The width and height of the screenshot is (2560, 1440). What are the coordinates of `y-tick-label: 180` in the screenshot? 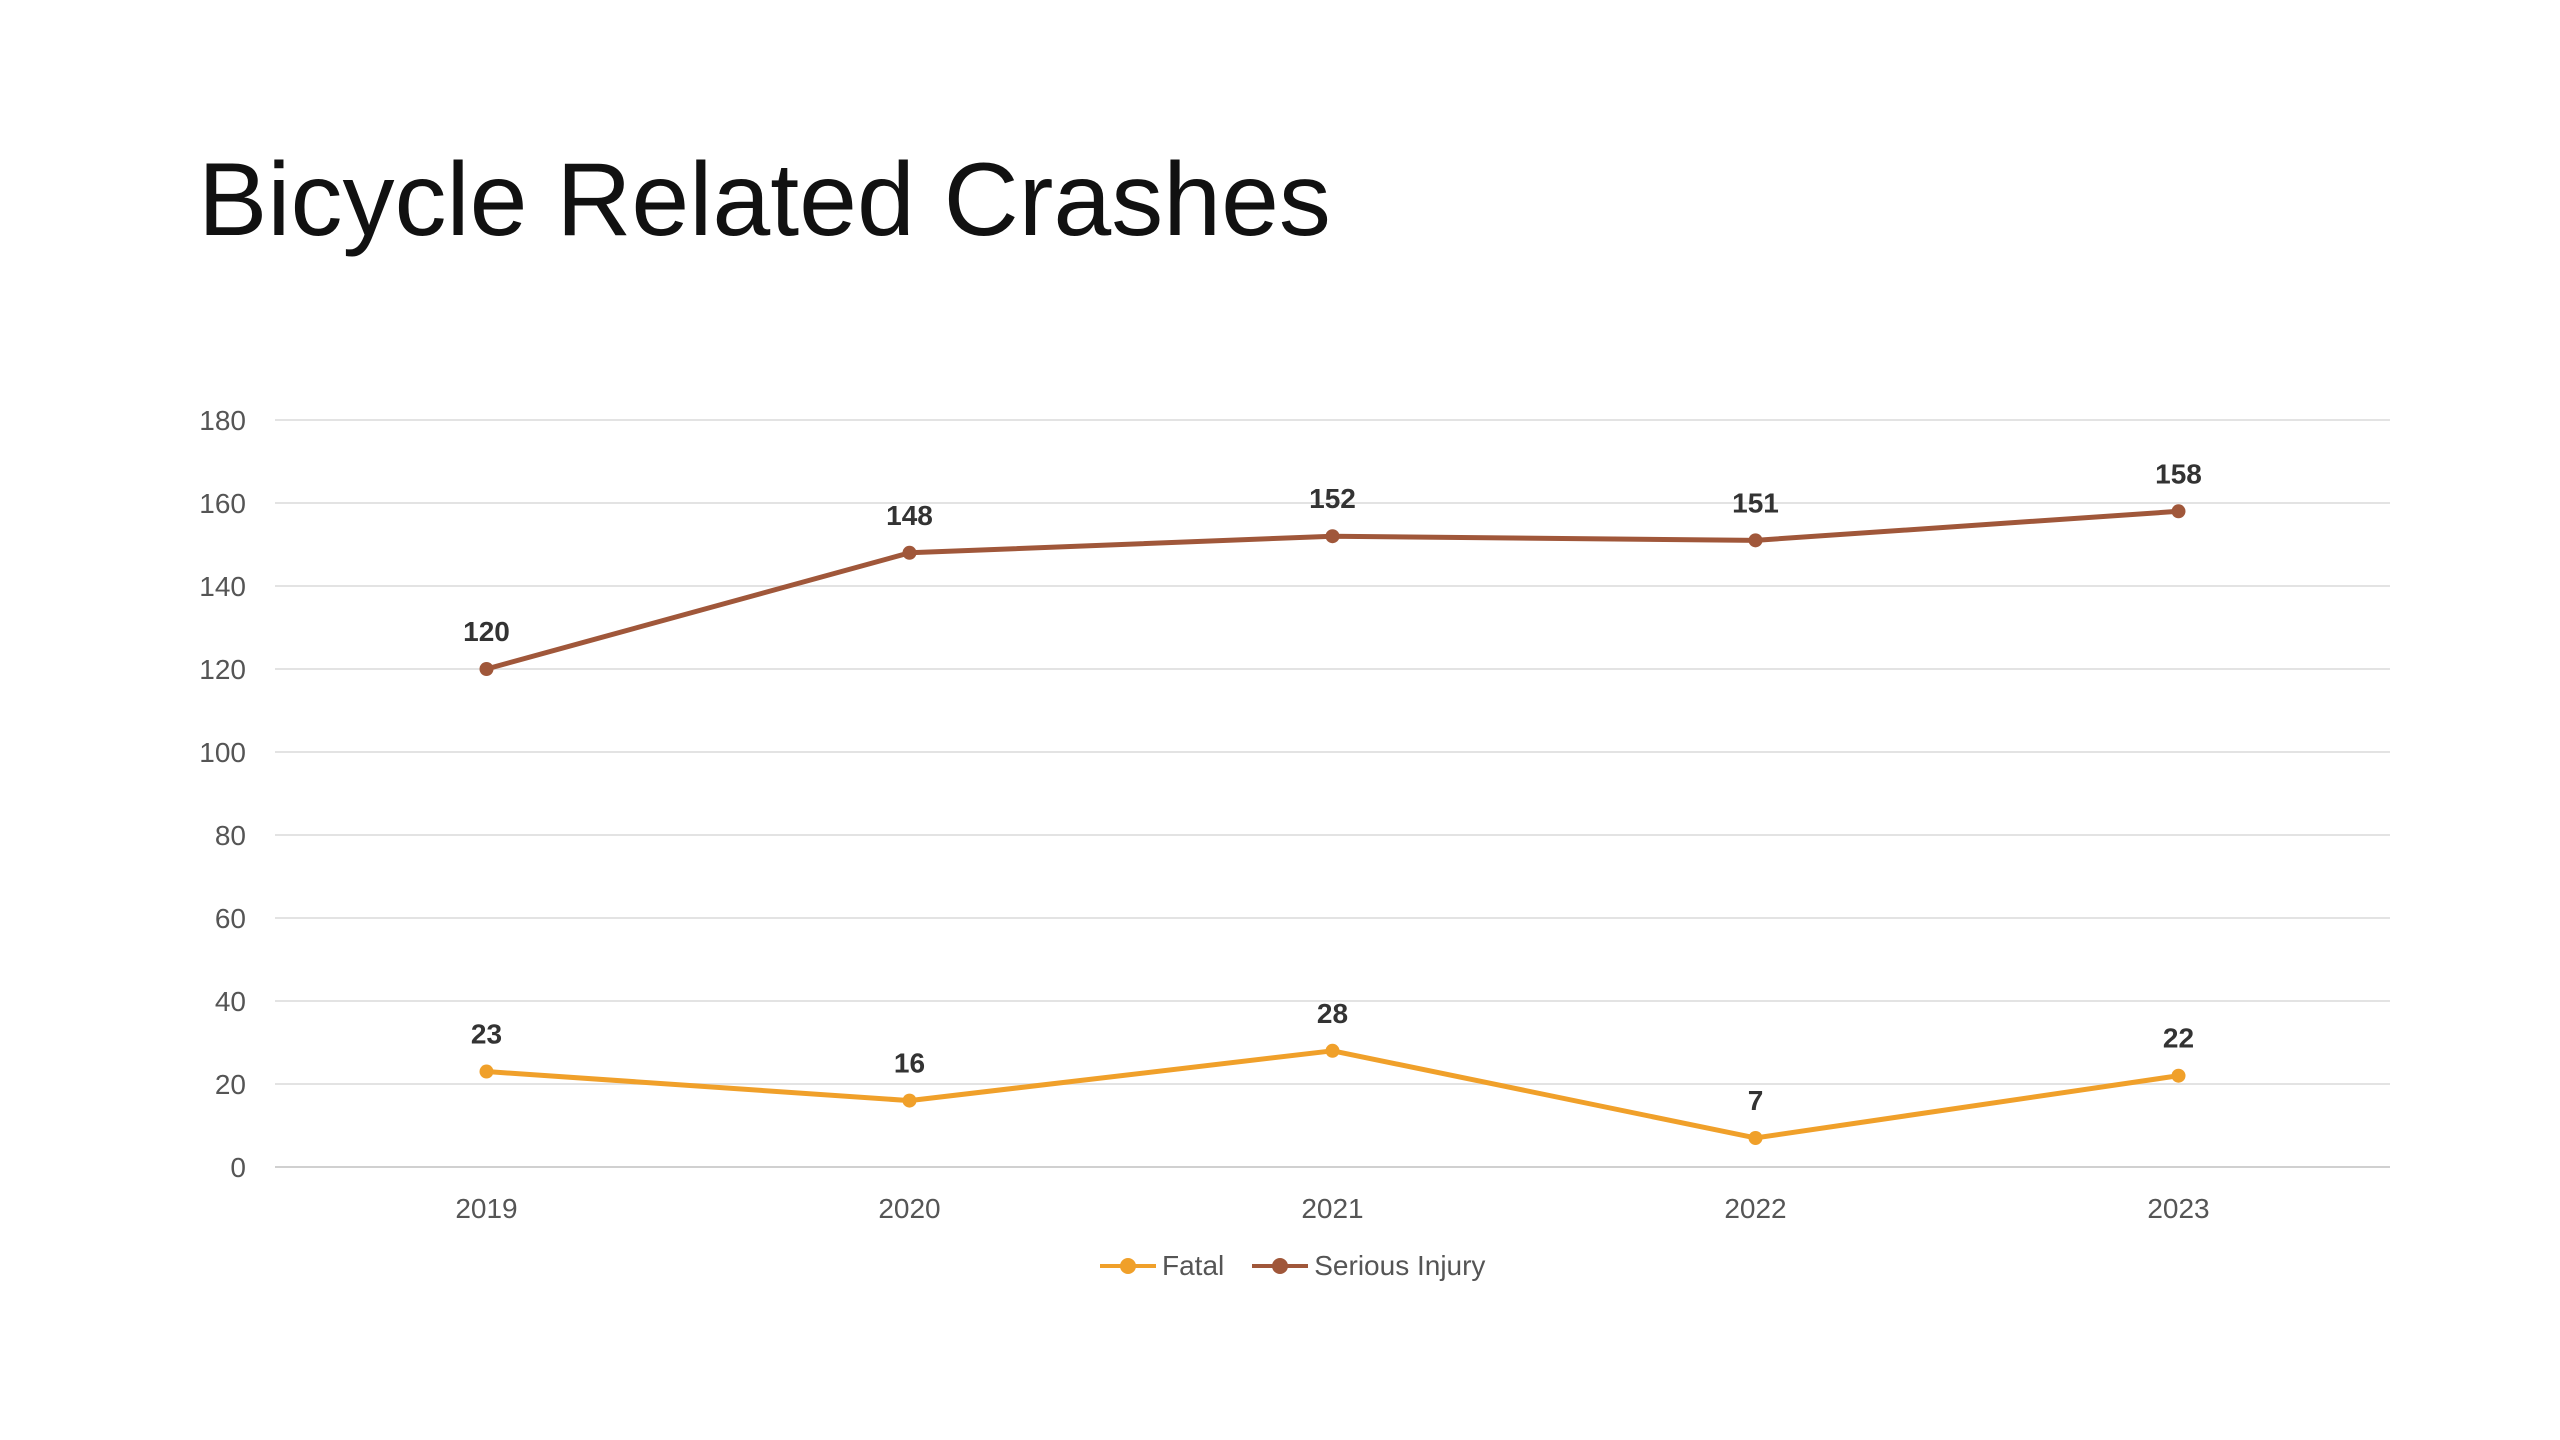 It's located at (222, 420).